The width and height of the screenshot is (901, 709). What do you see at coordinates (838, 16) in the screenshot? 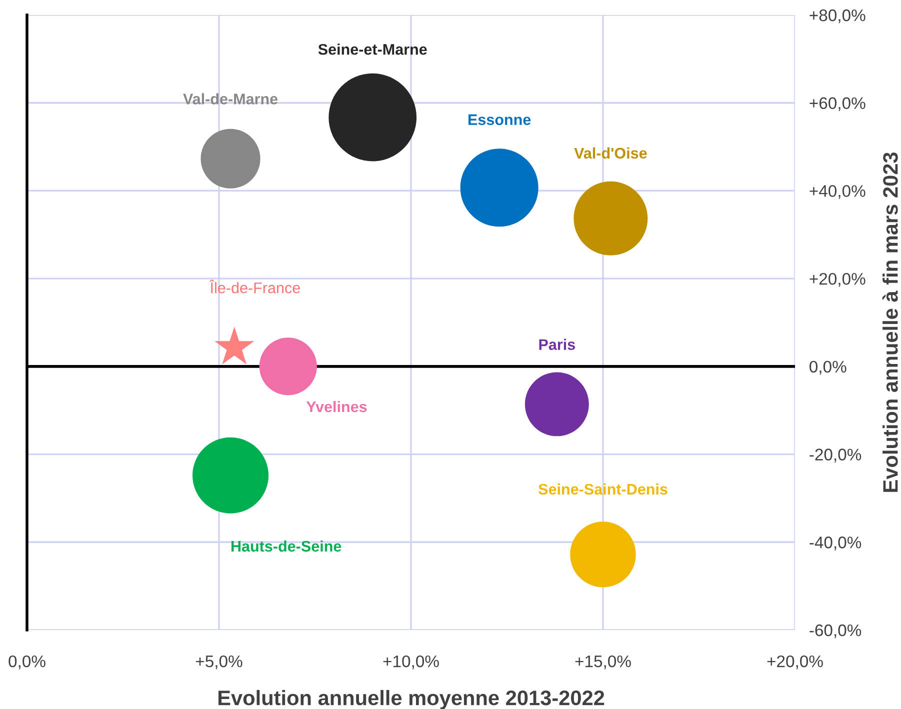
I see `y-tick-label: +80,0%` at bounding box center [838, 16].